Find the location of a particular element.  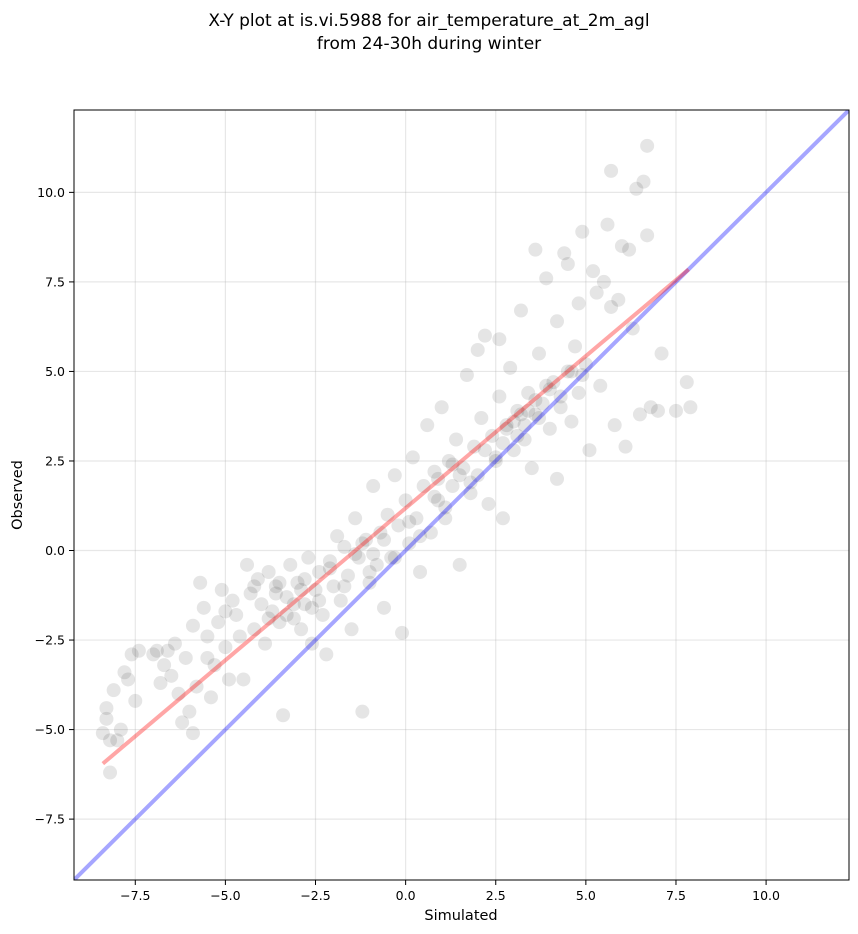

x-tick-label-0: −7.5 is located at coordinates (135, 895).